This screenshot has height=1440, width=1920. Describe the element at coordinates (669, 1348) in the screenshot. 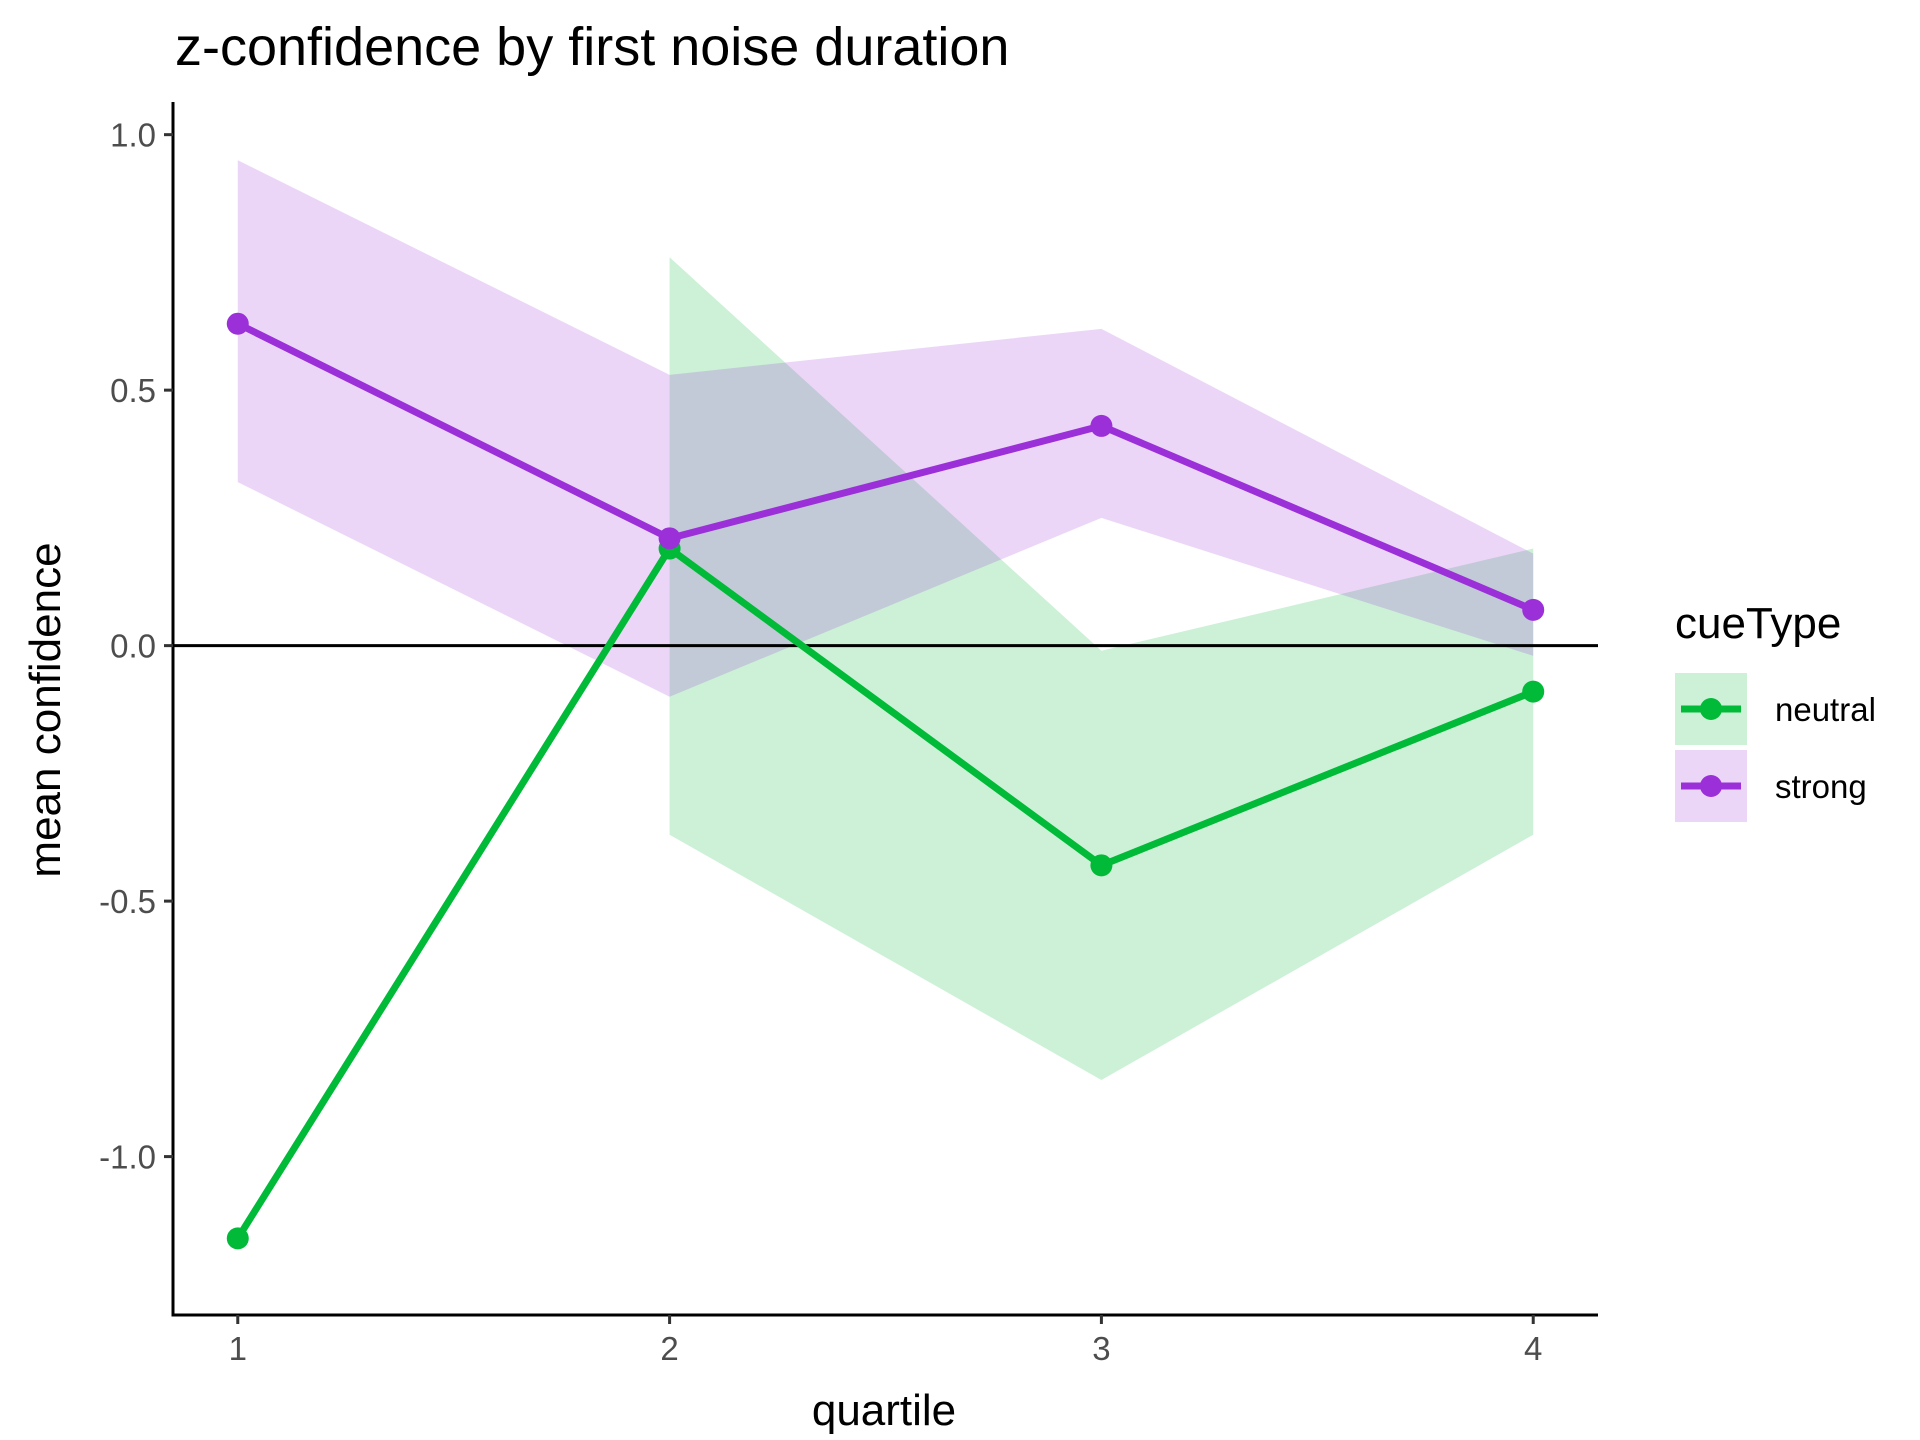

I see `x-tick-label: 2` at that location.